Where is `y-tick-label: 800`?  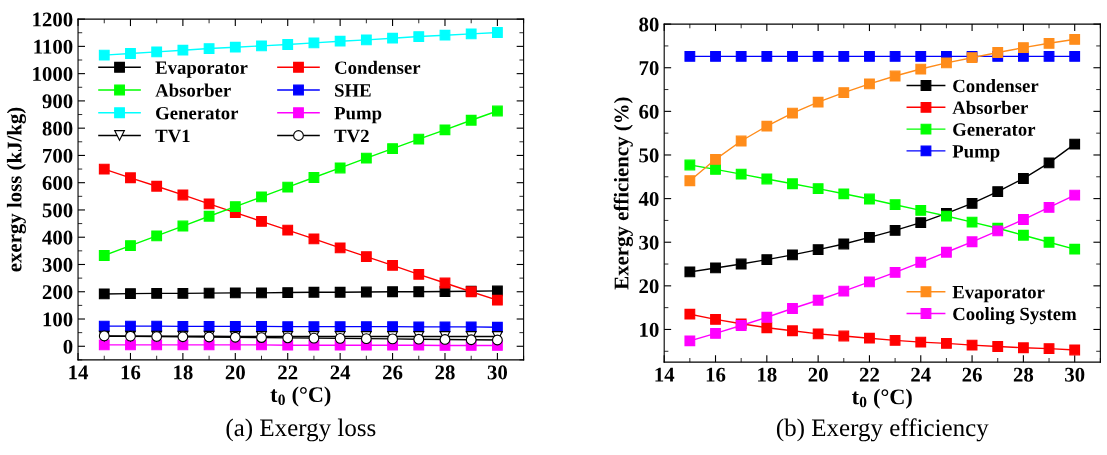
y-tick-label: 800 is located at coordinates (57, 128).